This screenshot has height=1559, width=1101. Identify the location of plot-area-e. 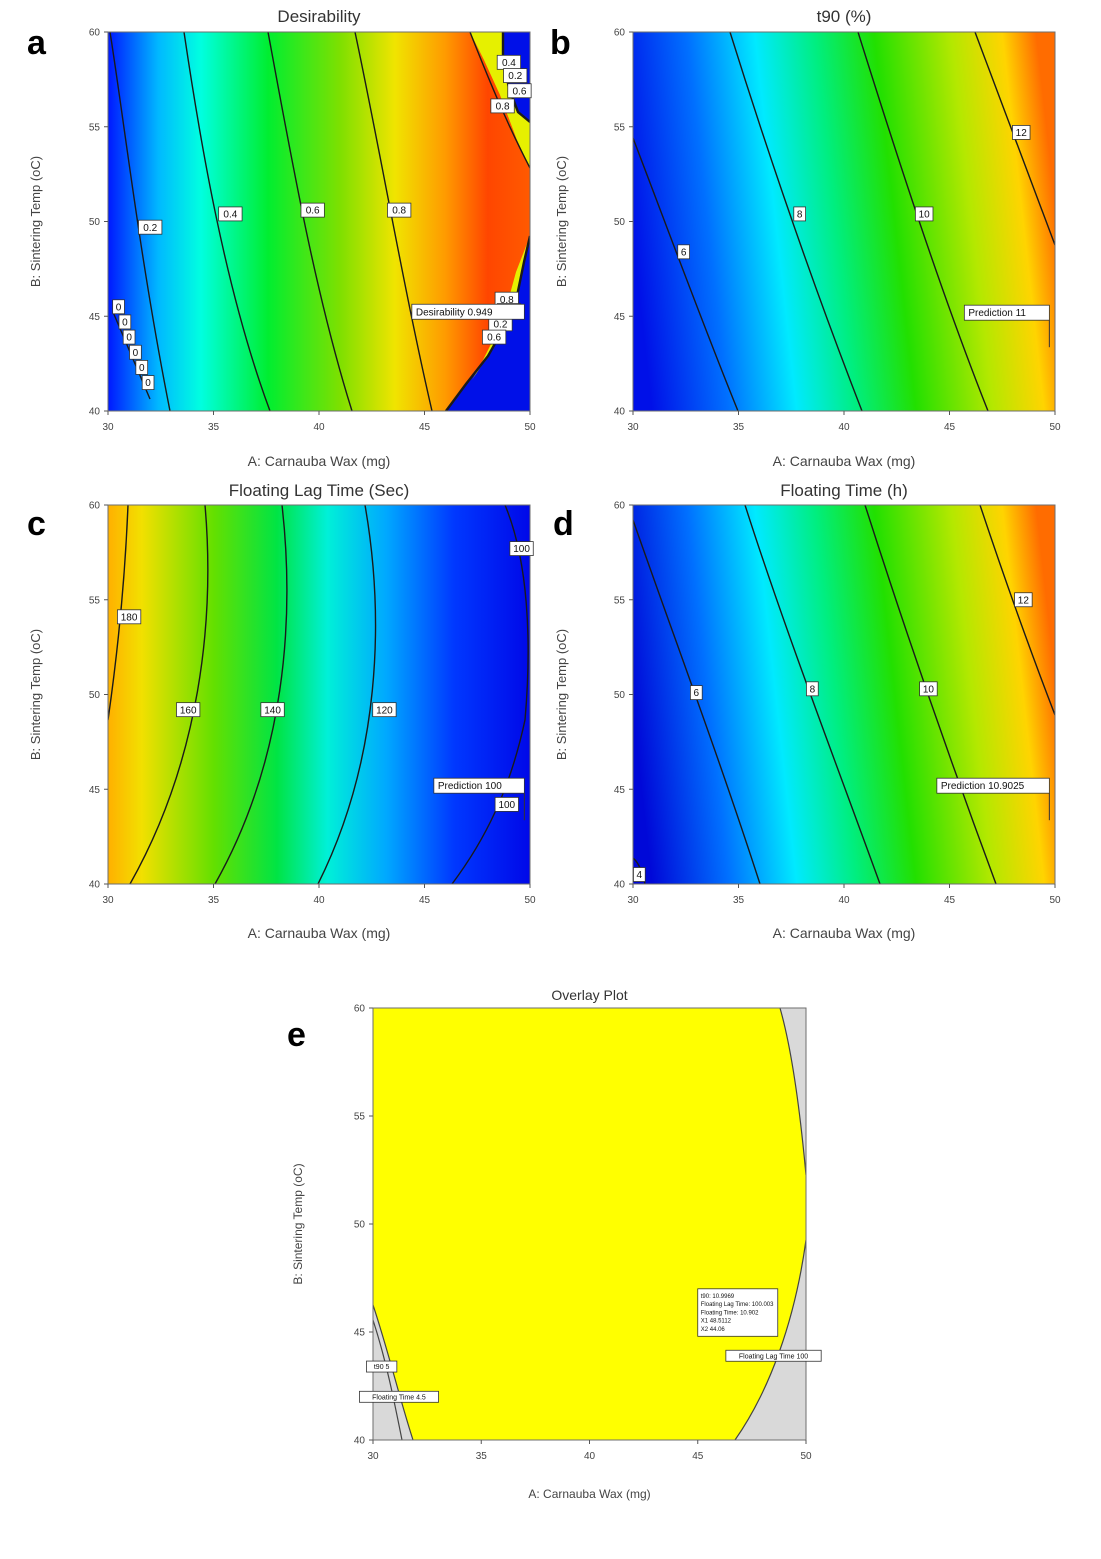
(589, 1224).